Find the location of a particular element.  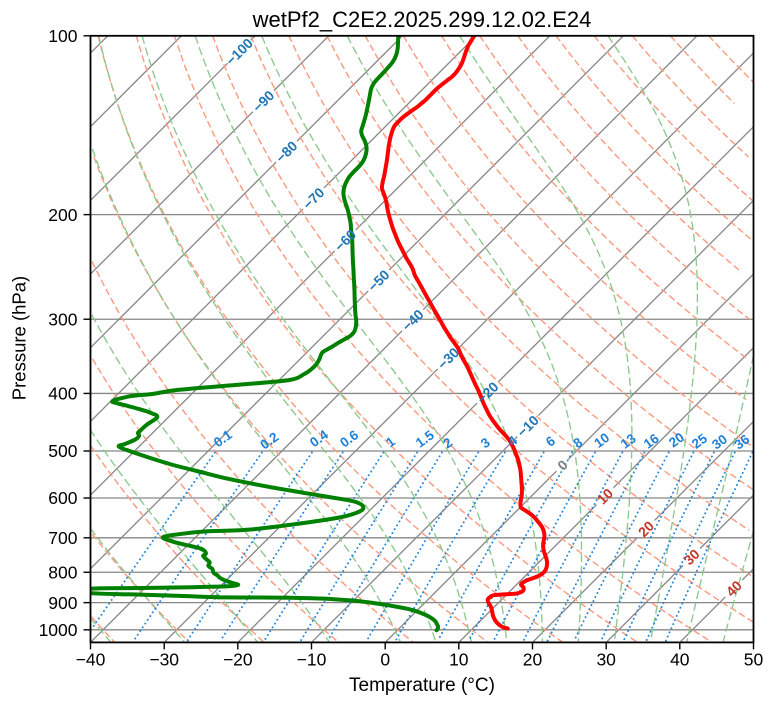

svg-text: 0 is located at coordinates (385, 660).